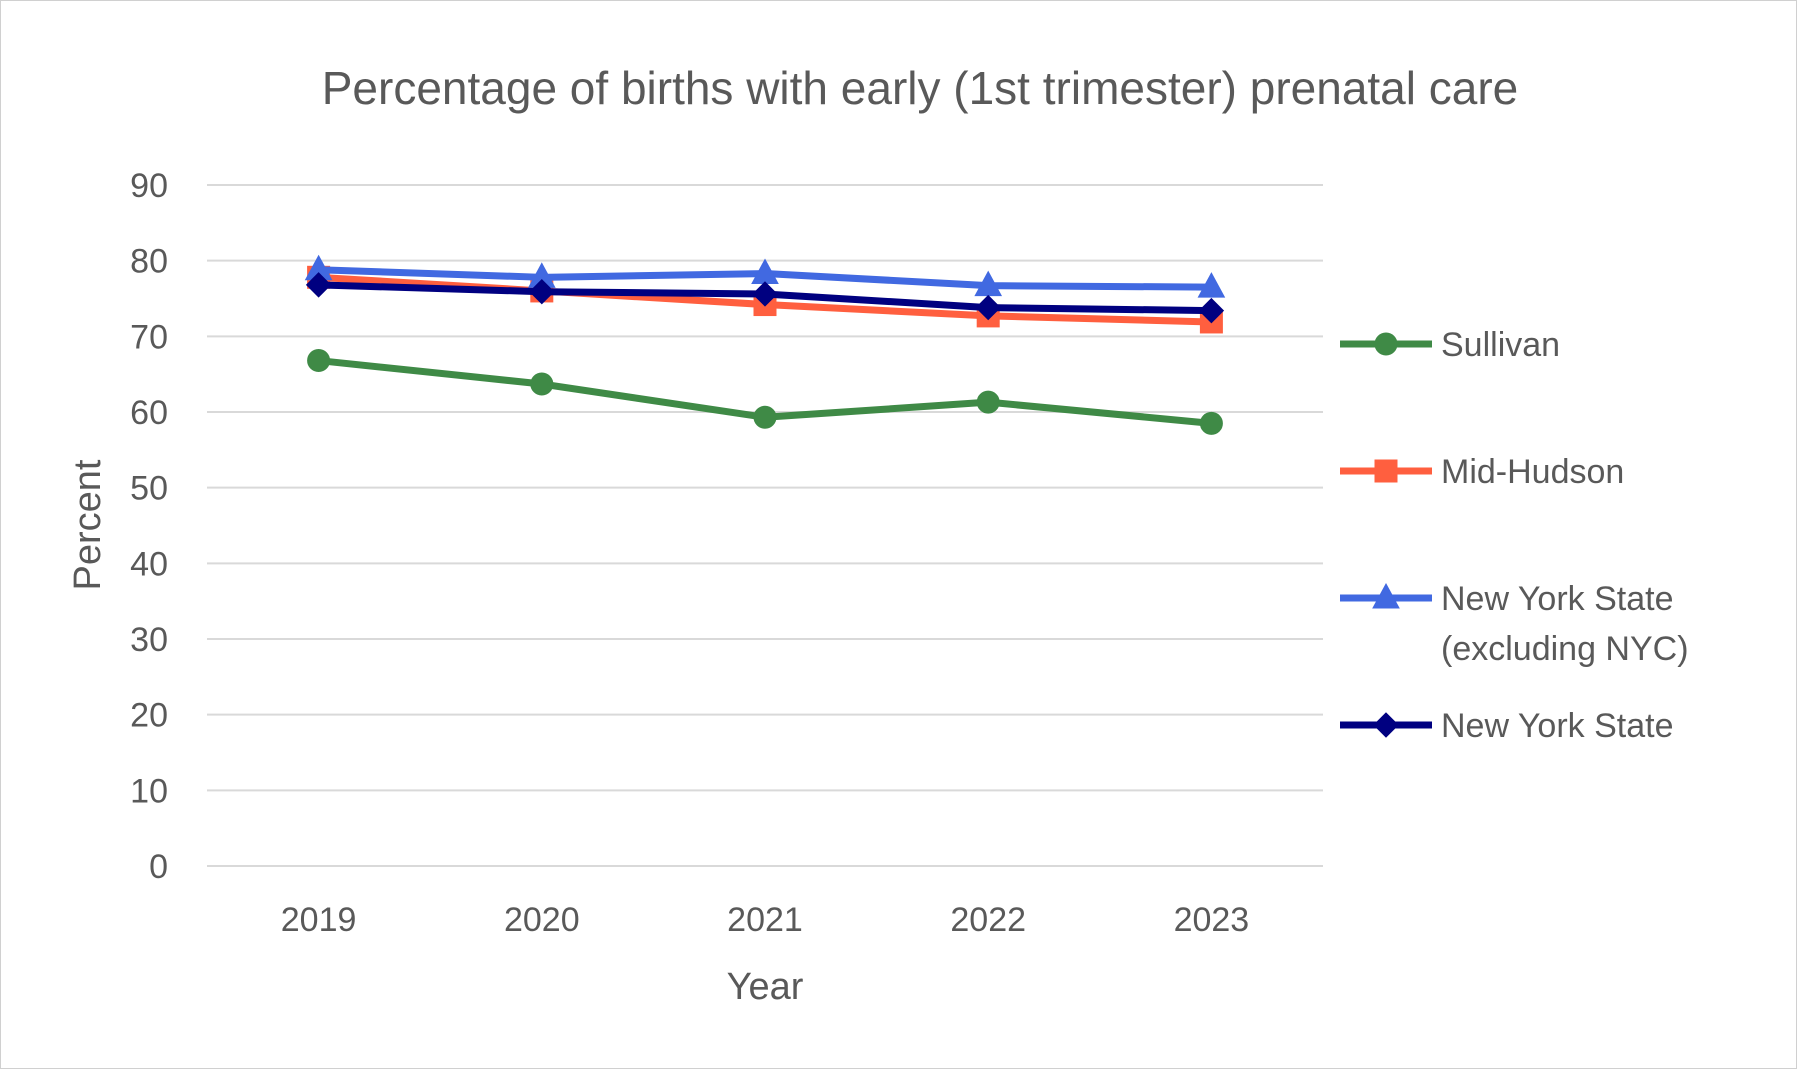 The height and width of the screenshot is (1071, 1799). Describe the element at coordinates (319, 920) in the screenshot. I see `x-tick-label: 2019` at that location.